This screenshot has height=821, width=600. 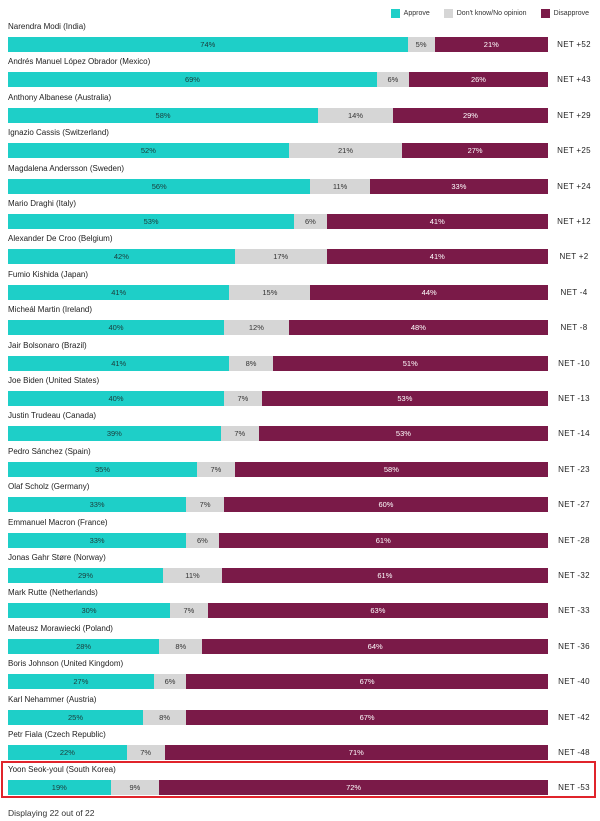 I want to click on bar-segment-unsure: 5%, so click(x=421, y=44).